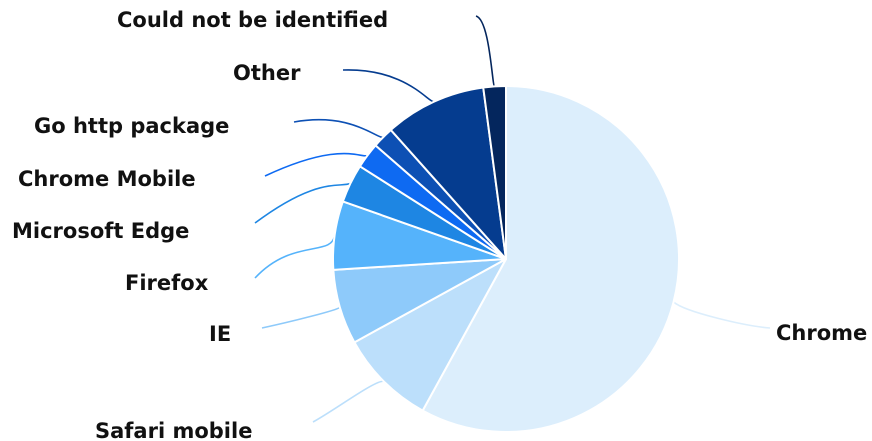  I want to click on connector-other, so click(388, 86).